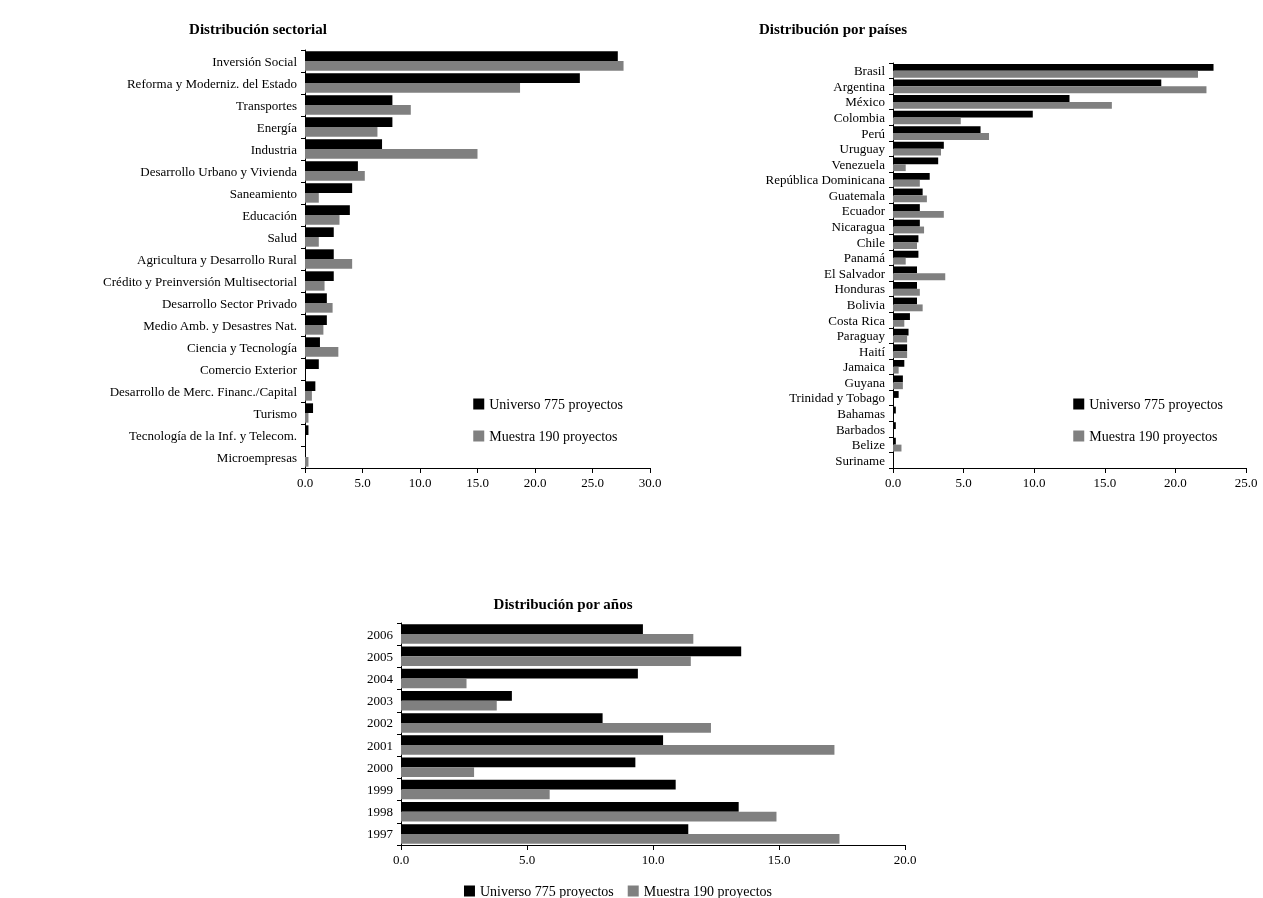 The image size is (1263, 898). What do you see at coordinates (420, 482) in the screenshot?
I see `x-tick-label: 10.0` at bounding box center [420, 482].